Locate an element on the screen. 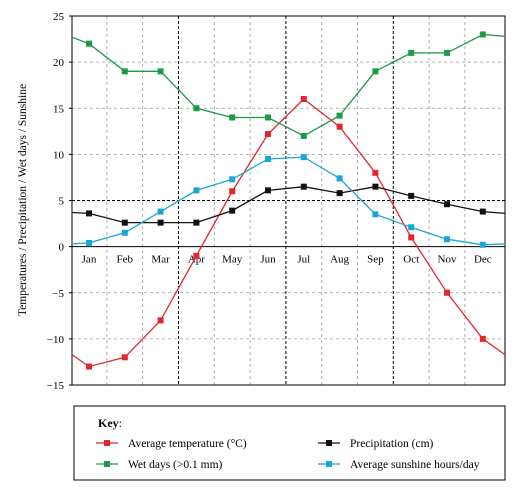 This screenshot has width=523, height=499. x-tick-label: May is located at coordinates (232, 260).